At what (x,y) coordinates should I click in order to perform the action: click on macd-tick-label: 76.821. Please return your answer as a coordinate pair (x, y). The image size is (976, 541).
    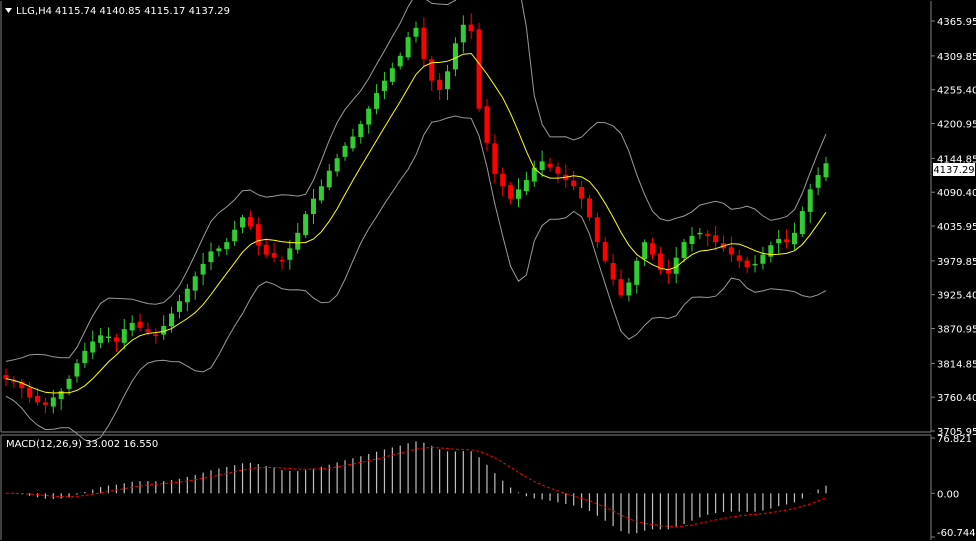
    Looking at the image, I should click on (954, 439).